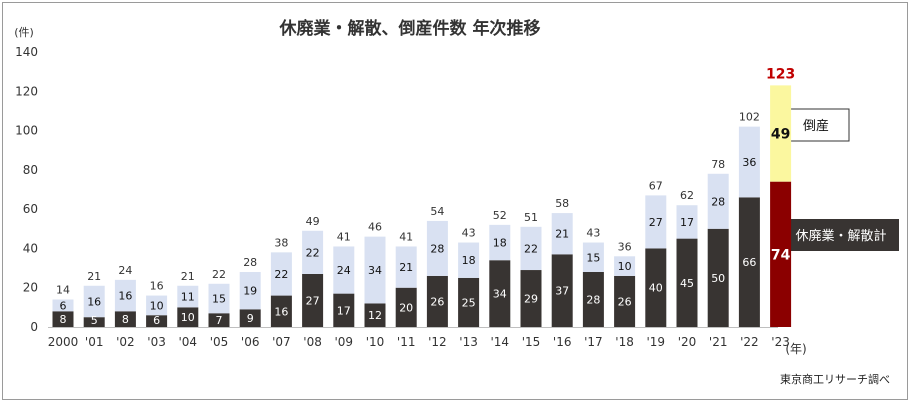  What do you see at coordinates (375, 342) in the screenshot?
I see `x-tick-label: '10` at bounding box center [375, 342].